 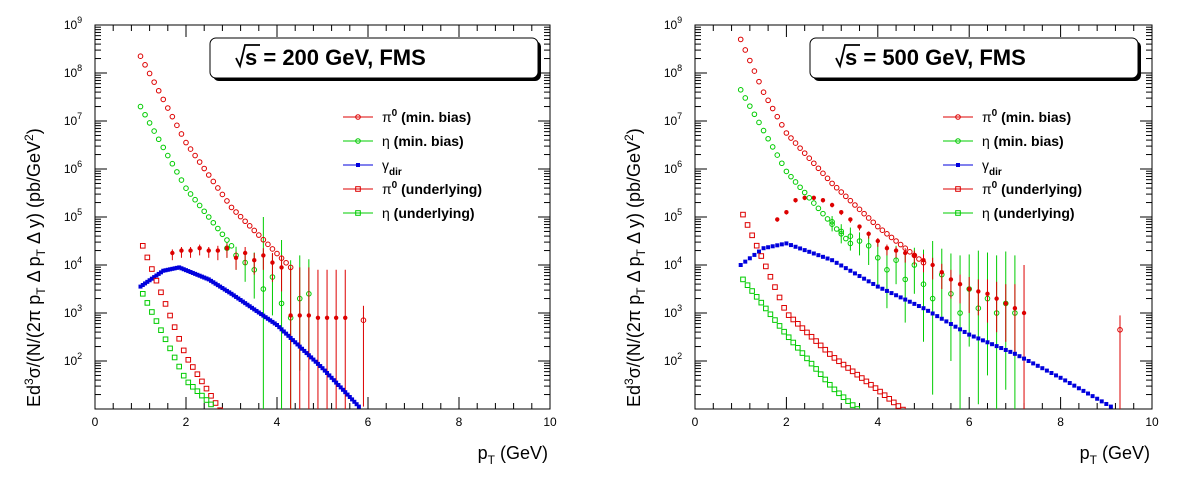 What do you see at coordinates (641, 252) in the screenshot?
I see `y-title-sub: T` at bounding box center [641, 252].